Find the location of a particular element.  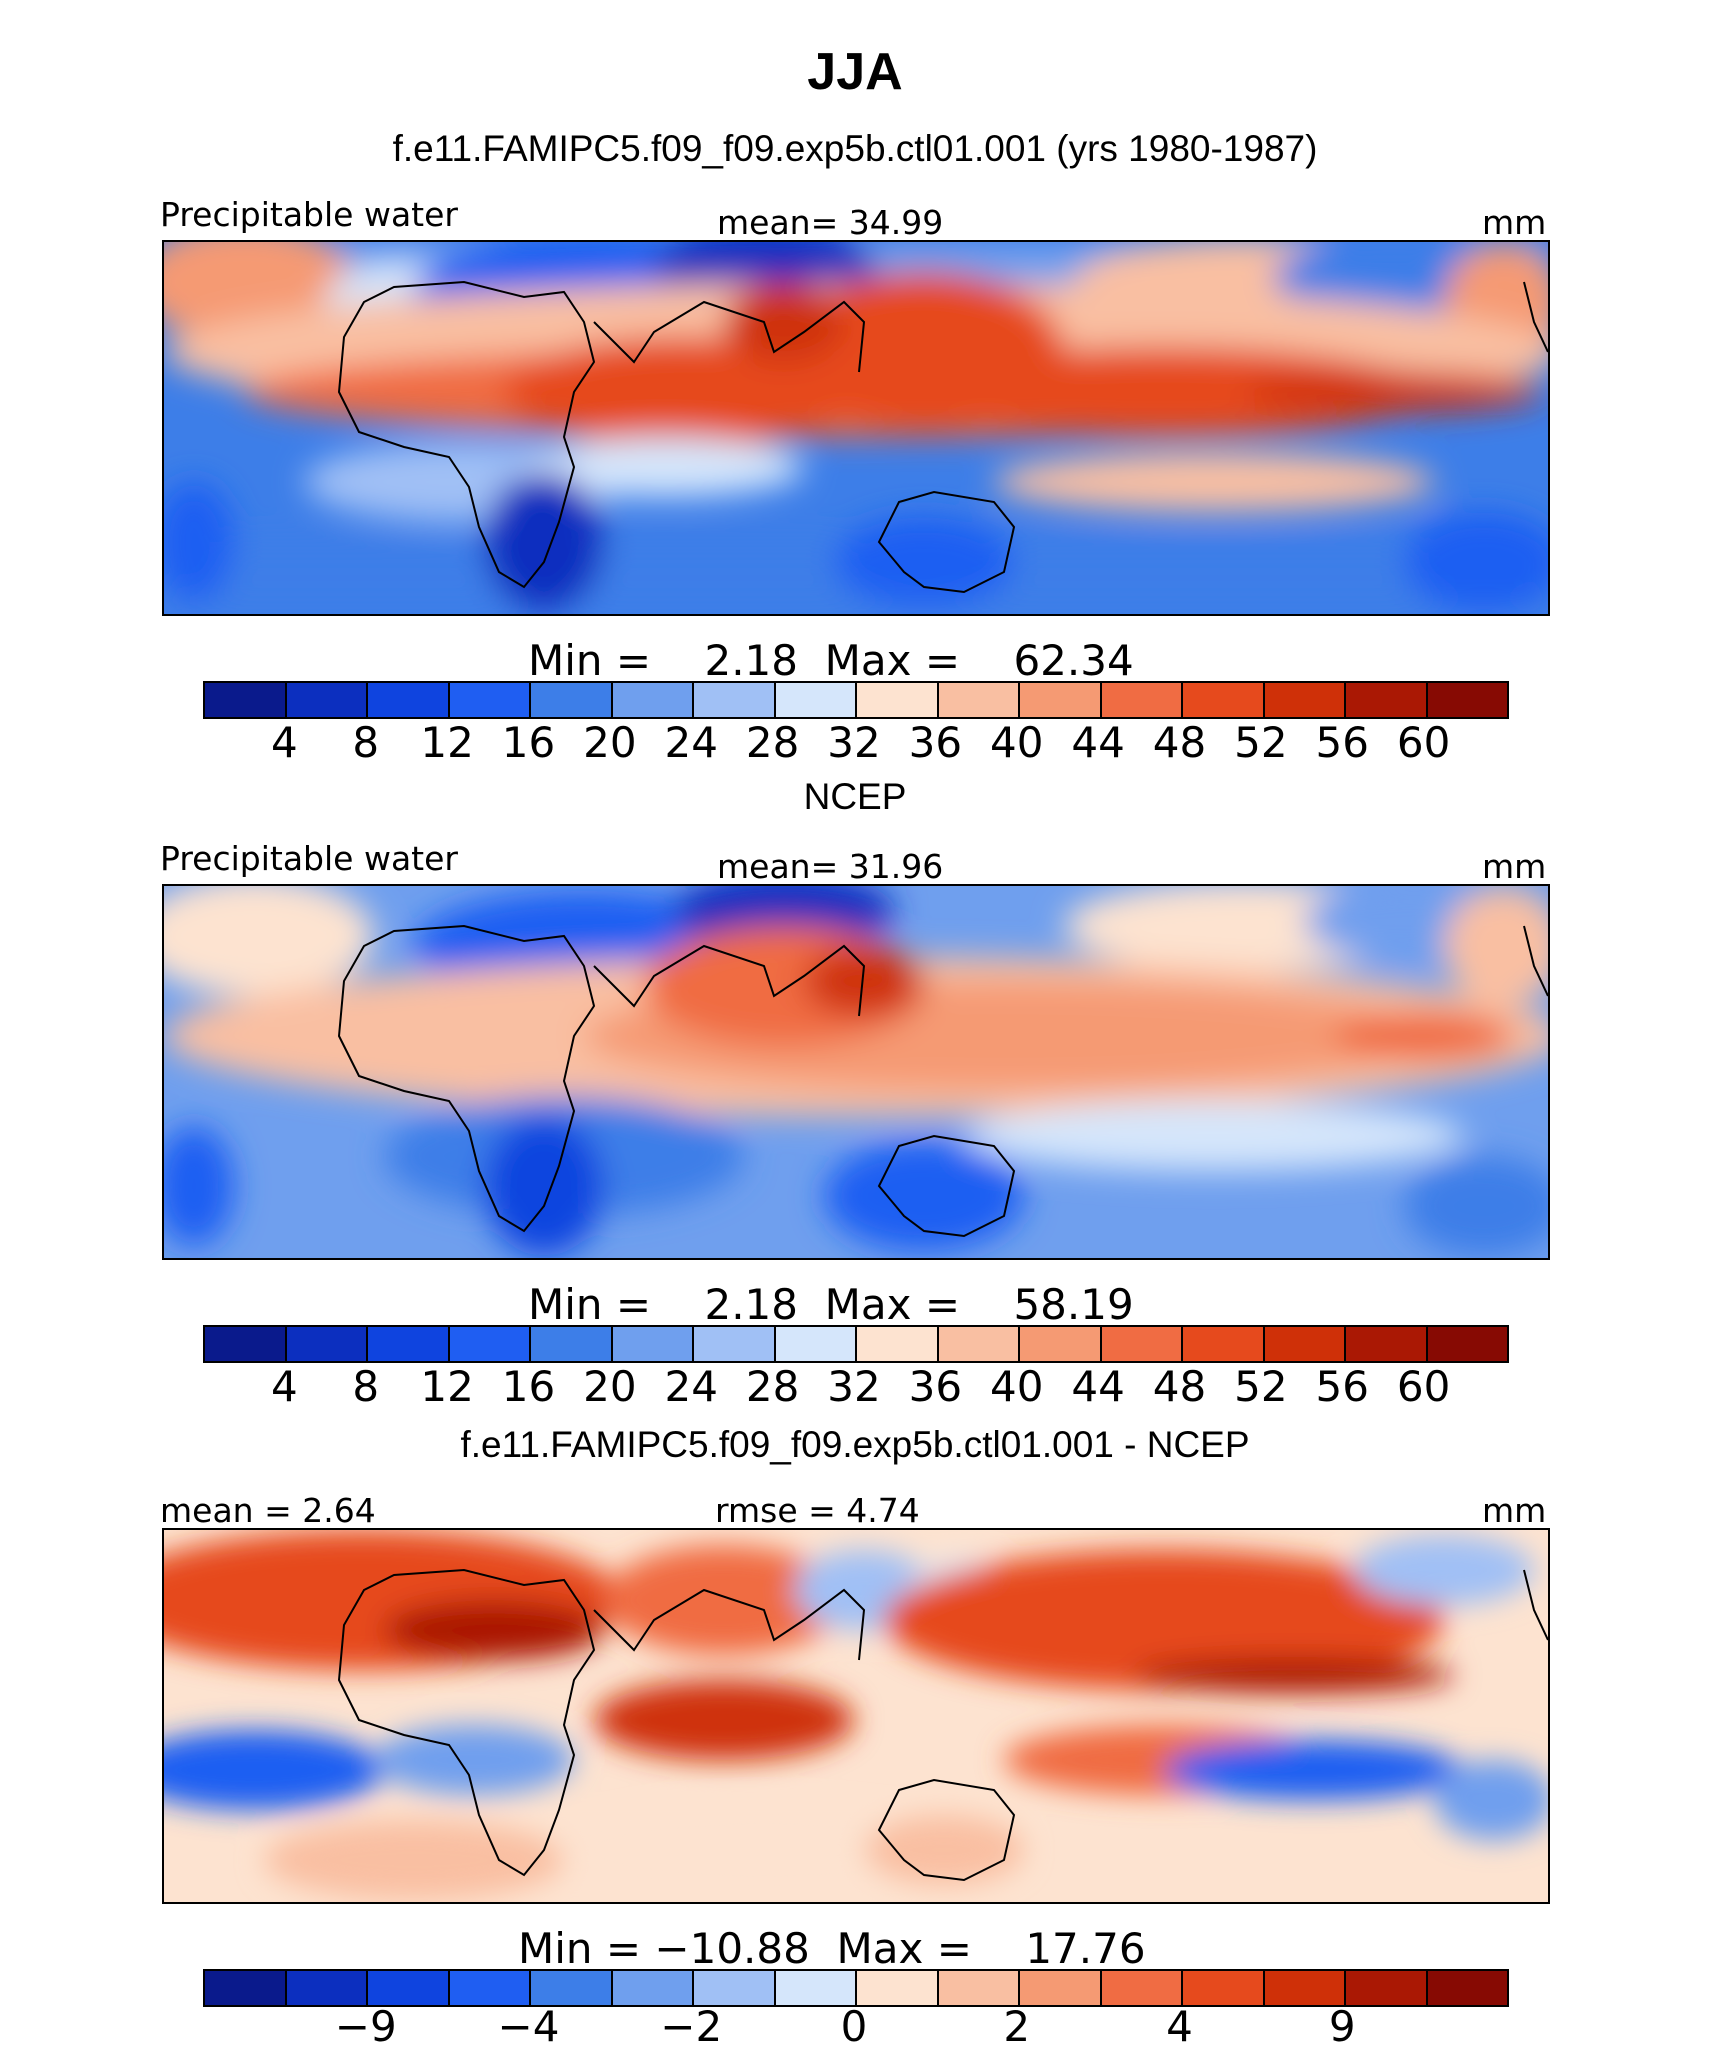

panel1-minmax: Min = 2.18 Max = 62.34 is located at coordinates (831, 660).